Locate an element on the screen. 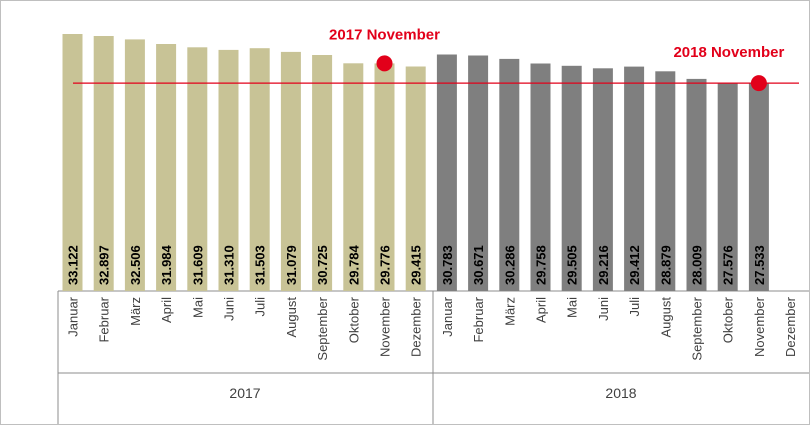 This screenshot has height=425, width=810. bar-2017-juni is located at coordinates (228, 170).